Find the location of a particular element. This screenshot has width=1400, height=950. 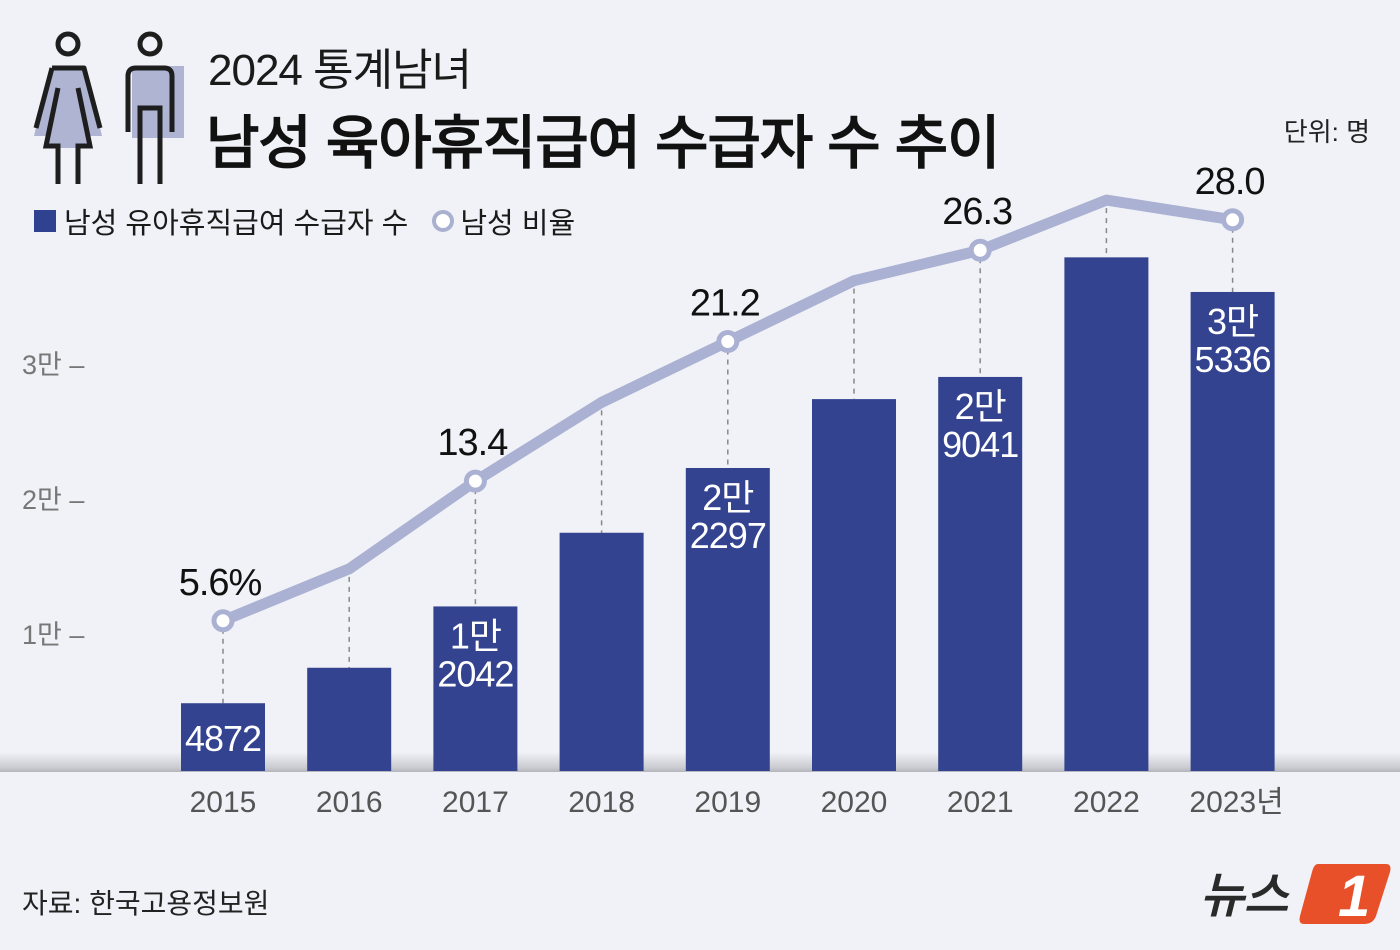

x-tick-label: 2017 is located at coordinates (475, 802).